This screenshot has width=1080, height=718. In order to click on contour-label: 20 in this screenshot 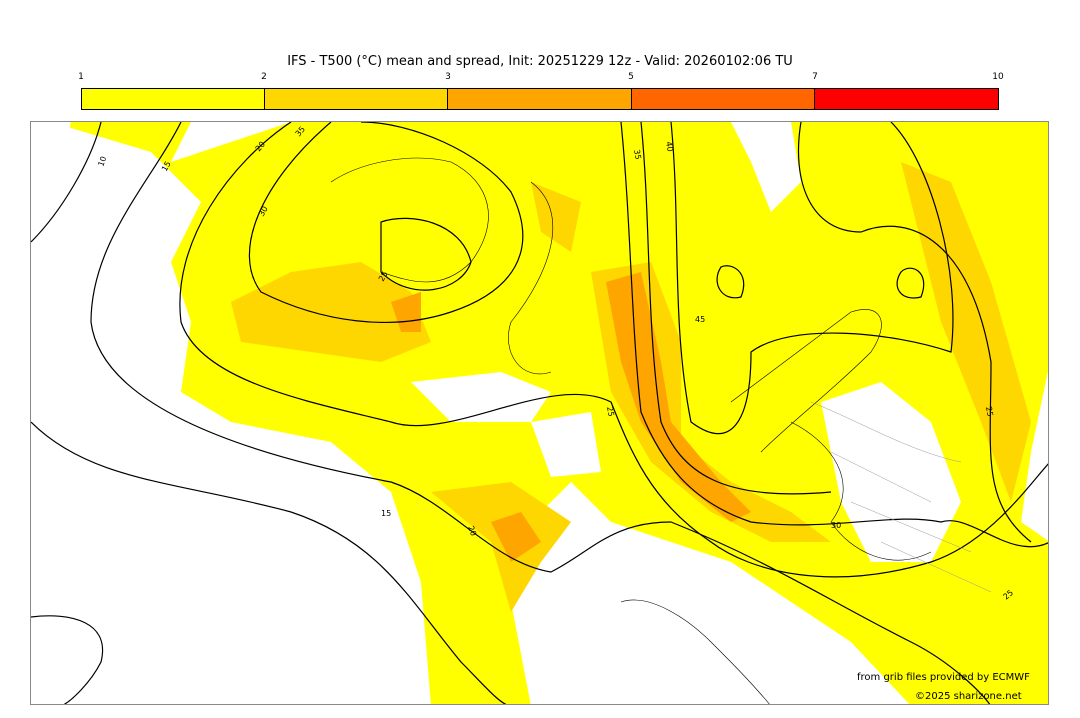, I will do `click(472, 531)`.